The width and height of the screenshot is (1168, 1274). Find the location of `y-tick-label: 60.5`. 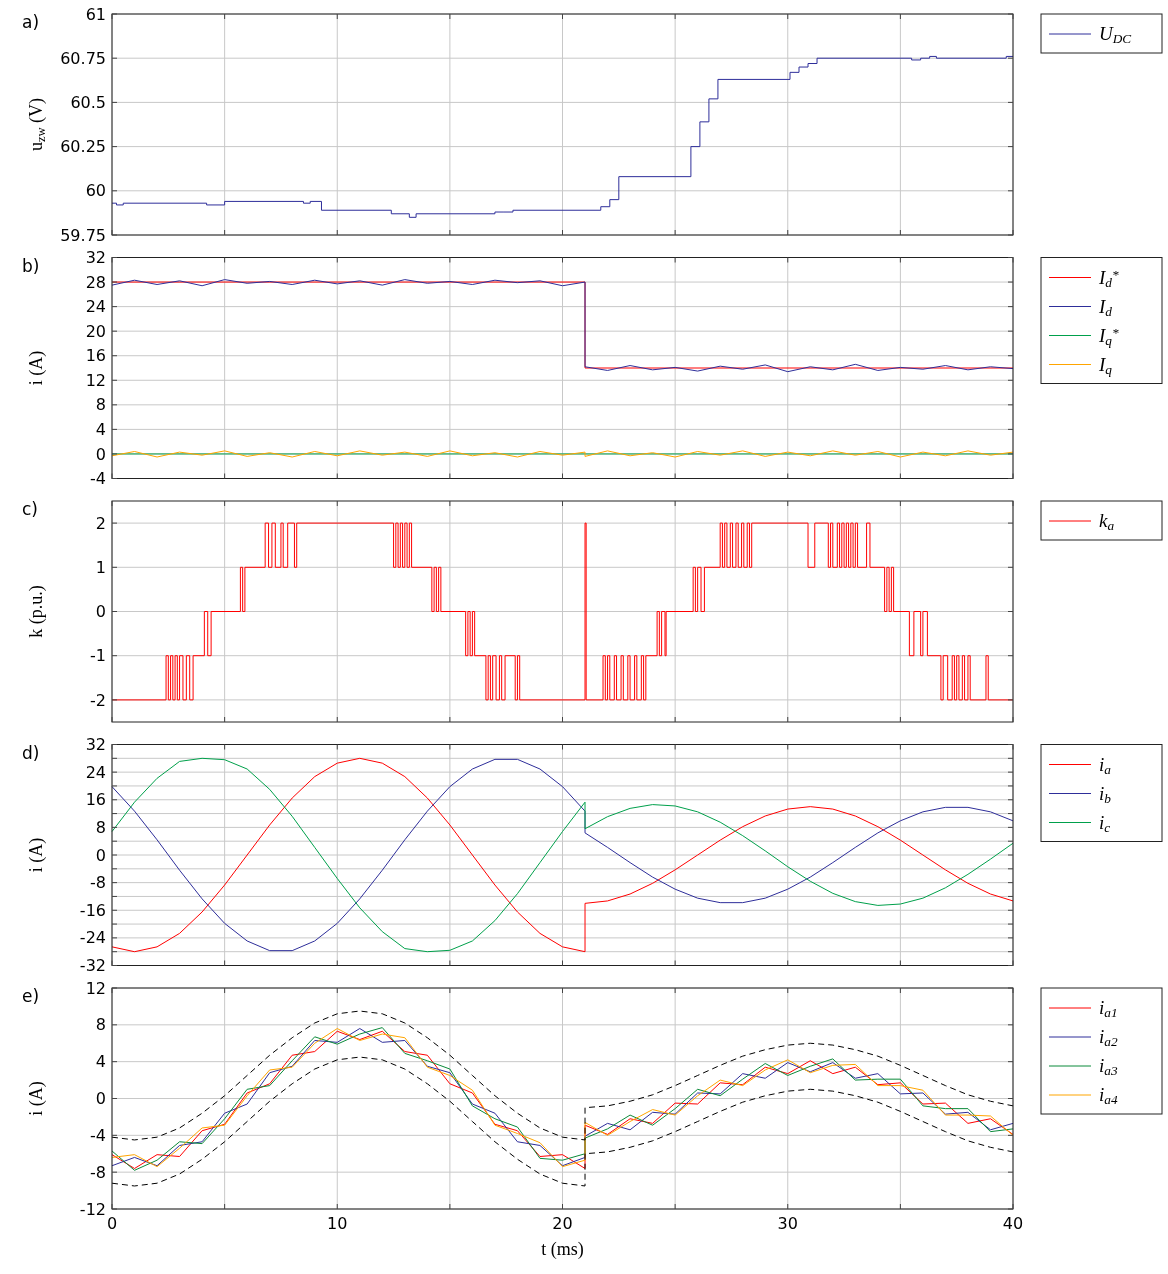

y-tick-label: 60.5 is located at coordinates (88, 102).